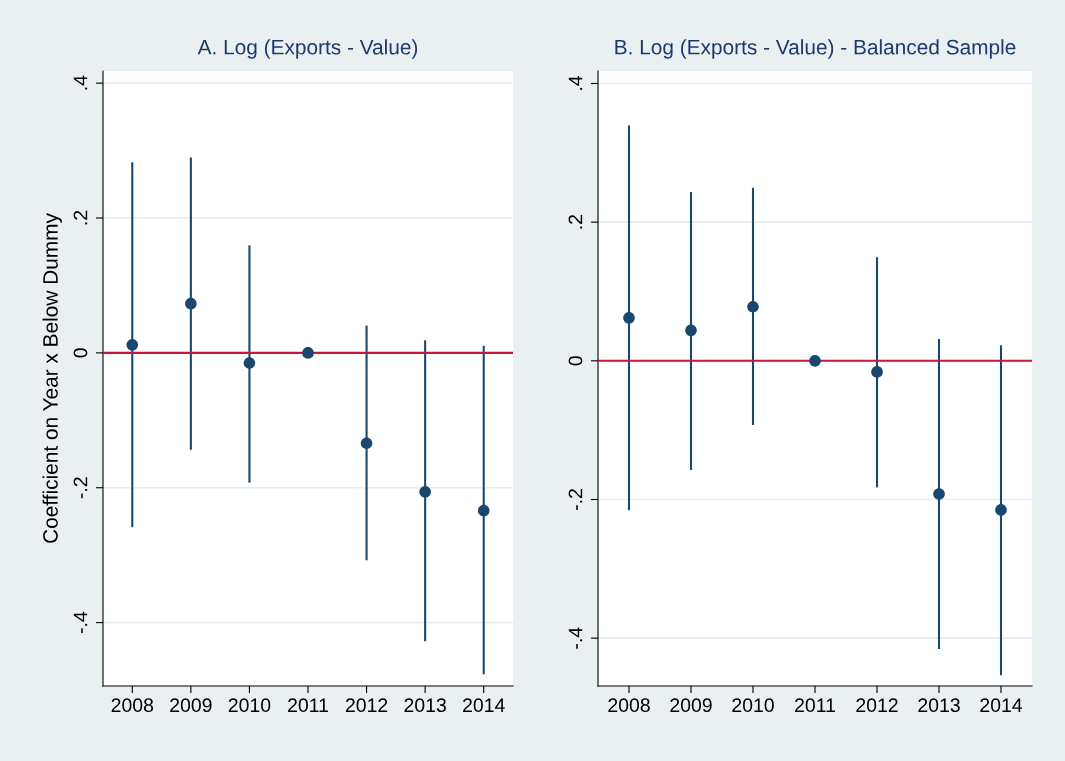 This screenshot has height=761, width=1065. What do you see at coordinates (52, 378) in the screenshot?
I see `y-axis-title: Coefficient on Year x Below Dummy` at bounding box center [52, 378].